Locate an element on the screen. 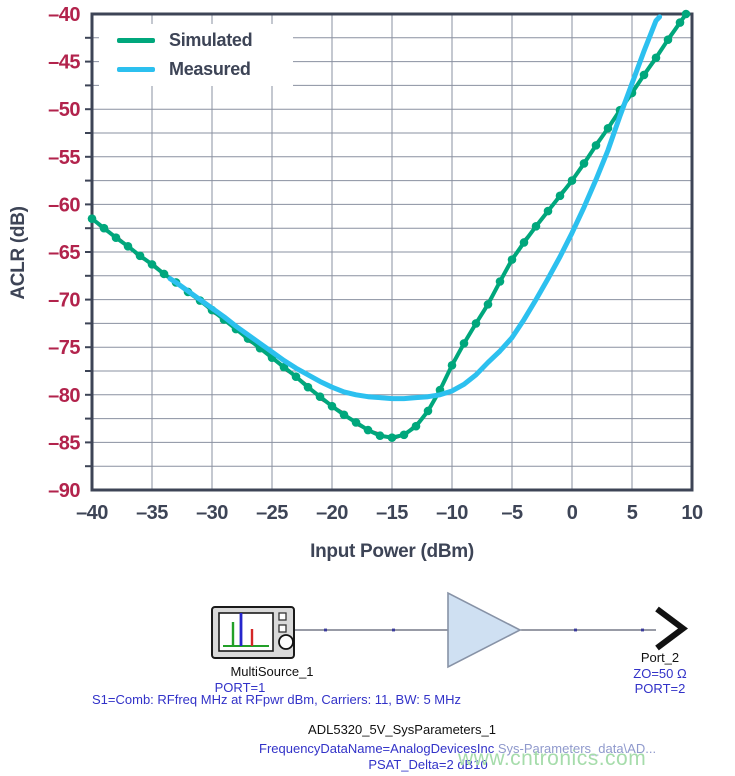 This screenshot has height=776, width=735. legend-label-measured: Measured is located at coordinates (210, 69).